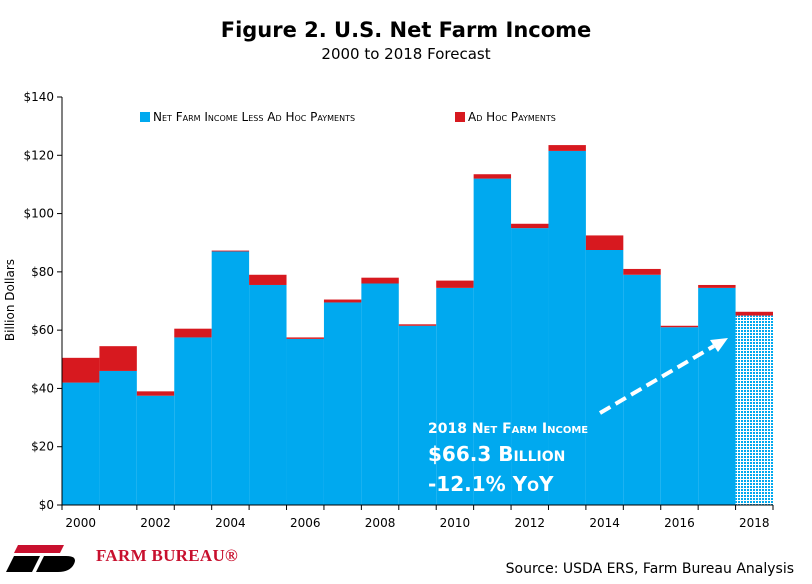  What do you see at coordinates (604, 523) in the screenshot?
I see `x-tick-label: 2014` at bounding box center [604, 523].